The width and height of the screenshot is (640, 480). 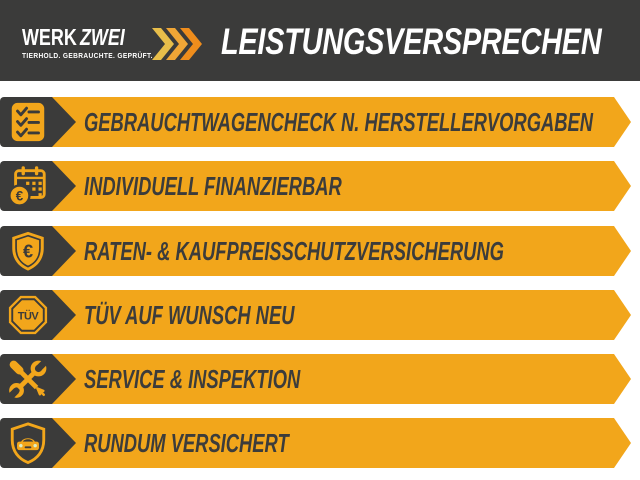 I want to click on tuev-seal-icon: TÜV, so click(x=28, y=315).